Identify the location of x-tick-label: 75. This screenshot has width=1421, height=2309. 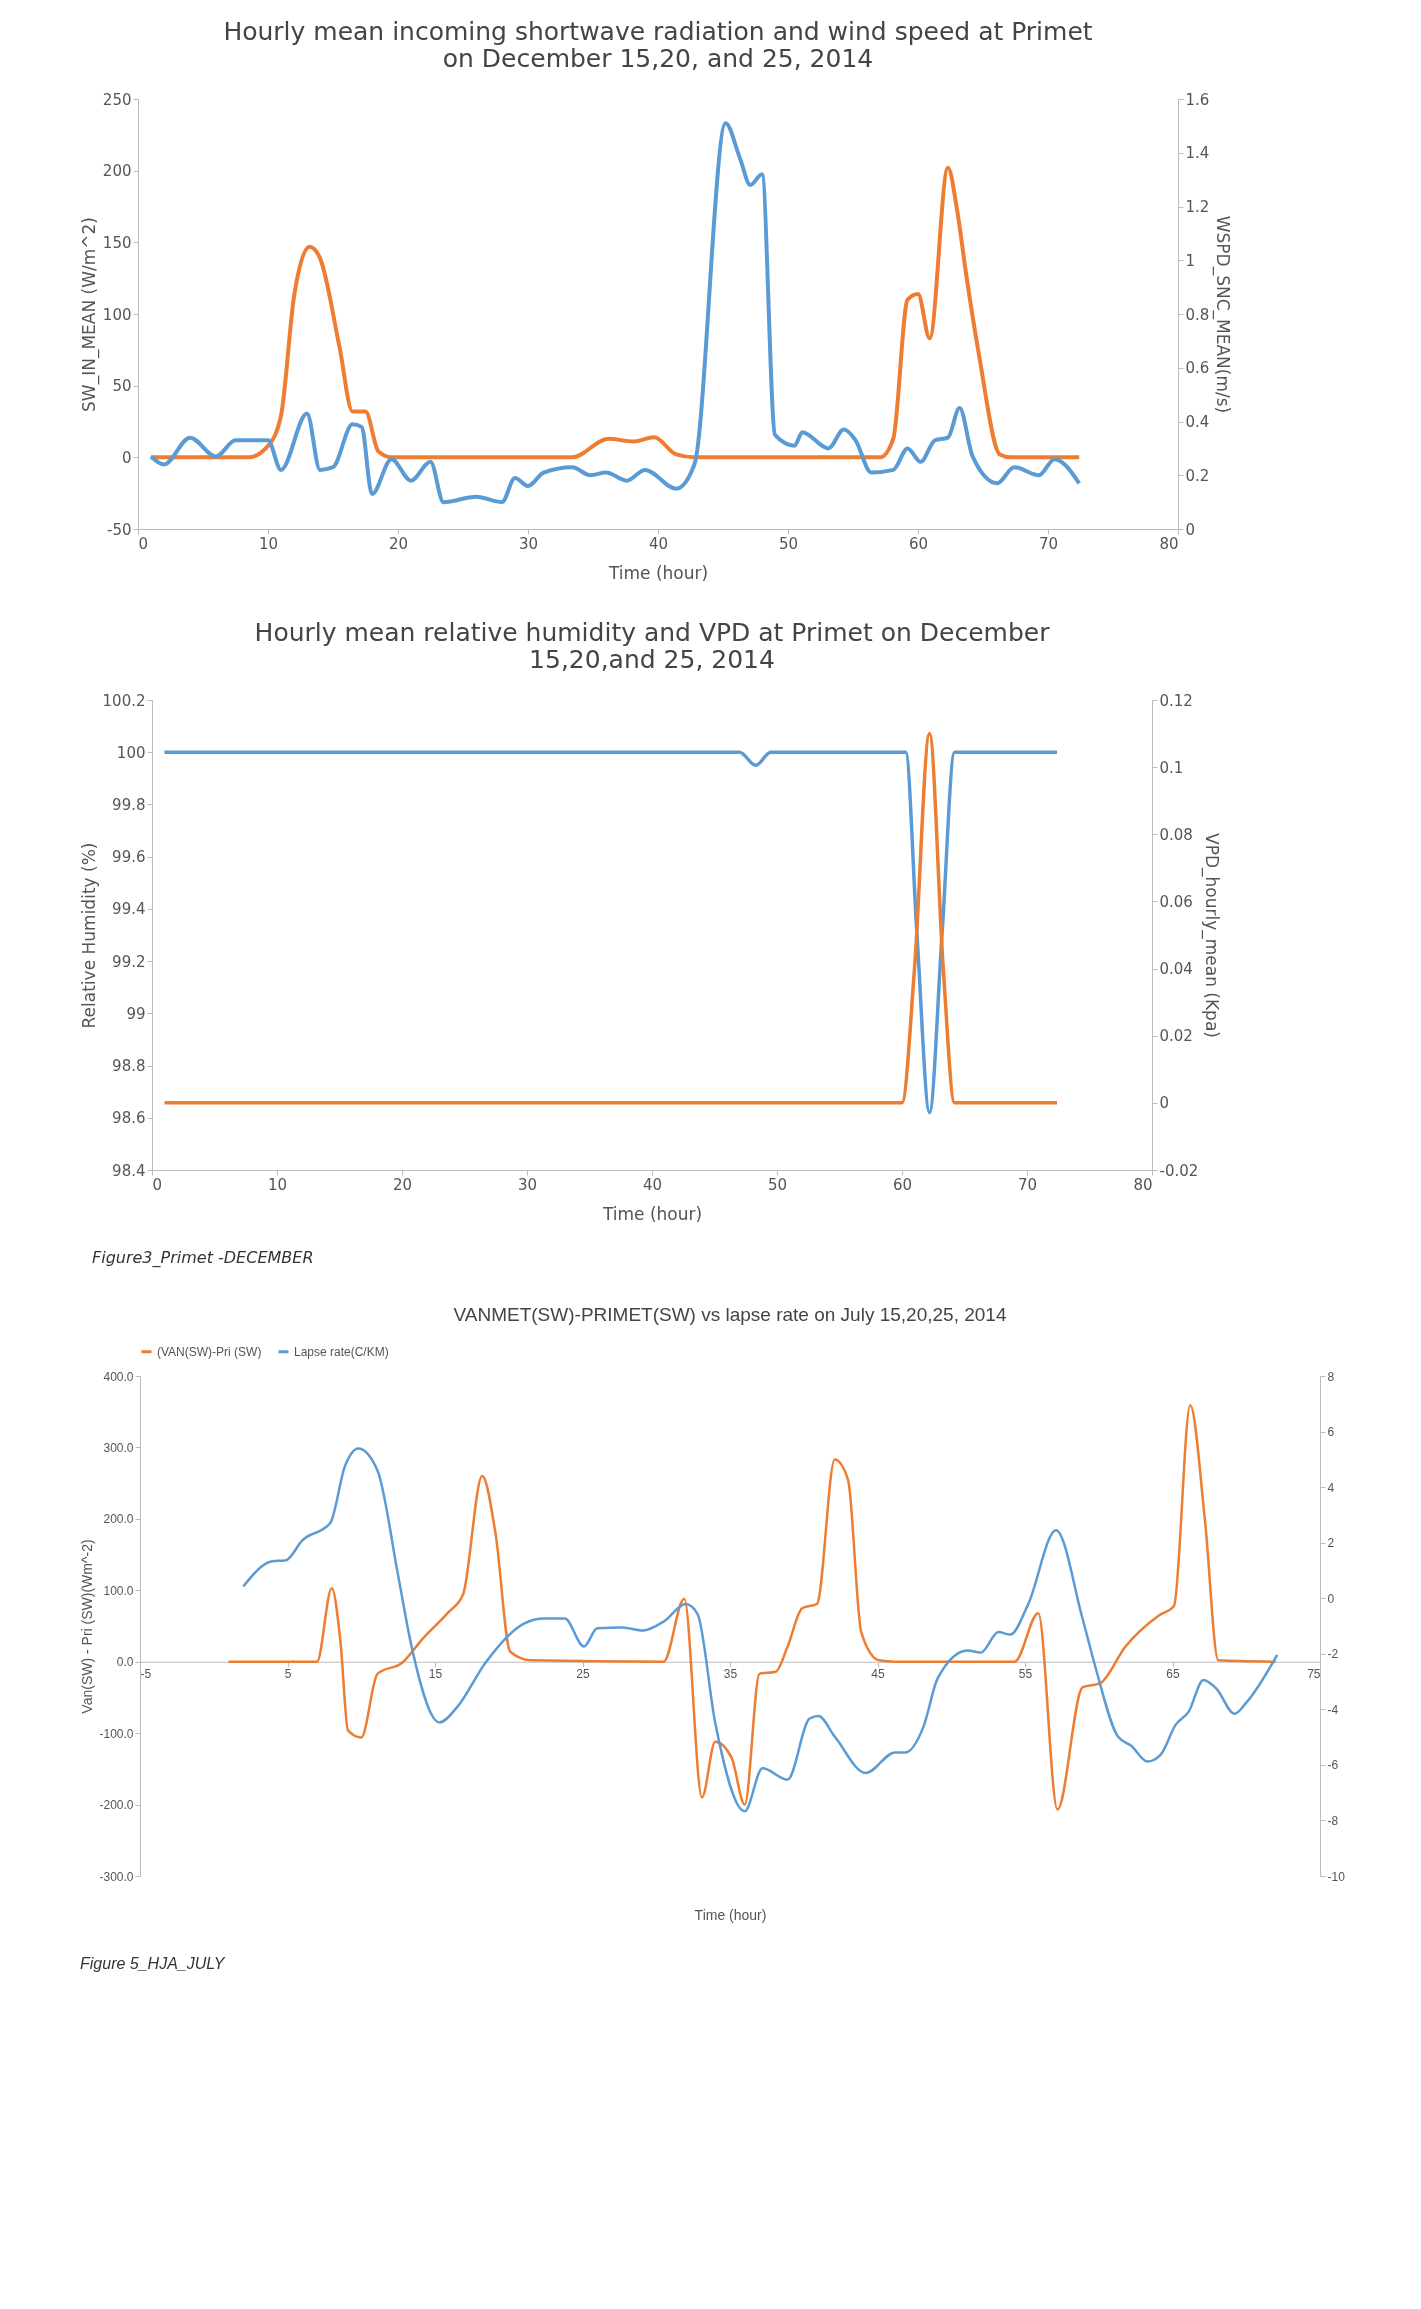
(1314, 1674).